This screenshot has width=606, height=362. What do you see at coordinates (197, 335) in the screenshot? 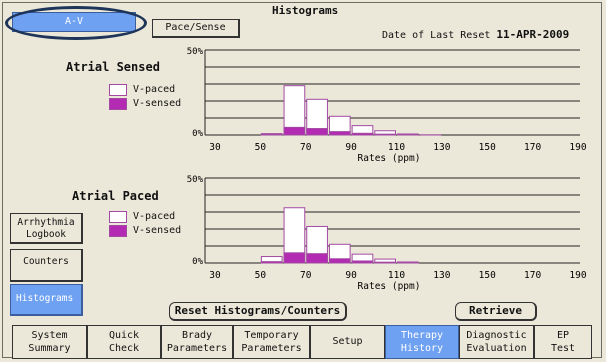
I see `bottom-tab-line1: Brady` at bounding box center [197, 335].